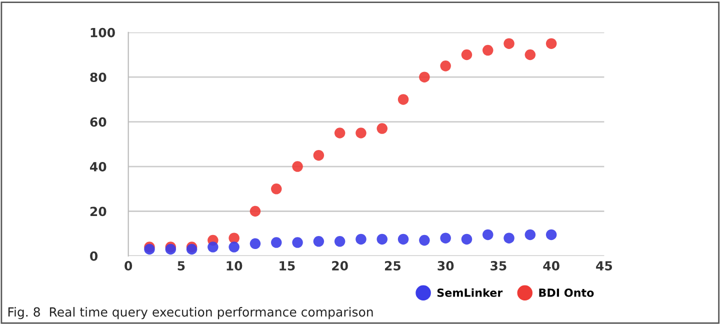 This screenshot has width=721, height=324. Describe the element at coordinates (98, 122) in the screenshot. I see `y-tick-label: 60` at that location.